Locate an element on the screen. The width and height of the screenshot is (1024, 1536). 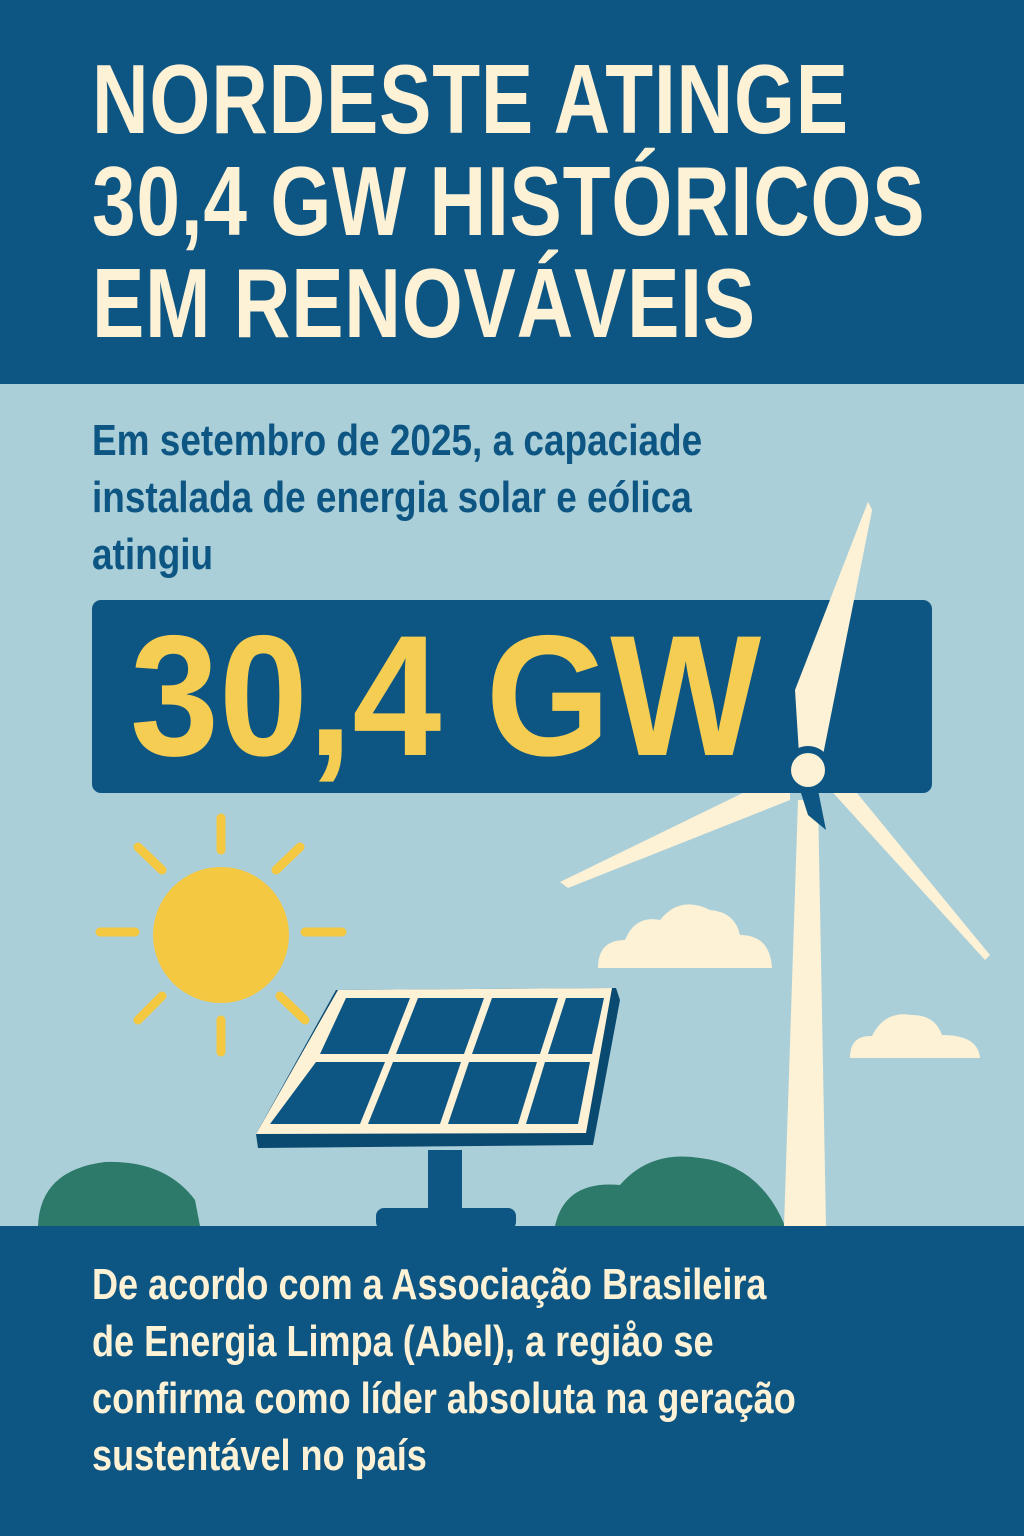
footer-line: De acordo com a Associação Brasileira is located at coordinates (429, 1284).